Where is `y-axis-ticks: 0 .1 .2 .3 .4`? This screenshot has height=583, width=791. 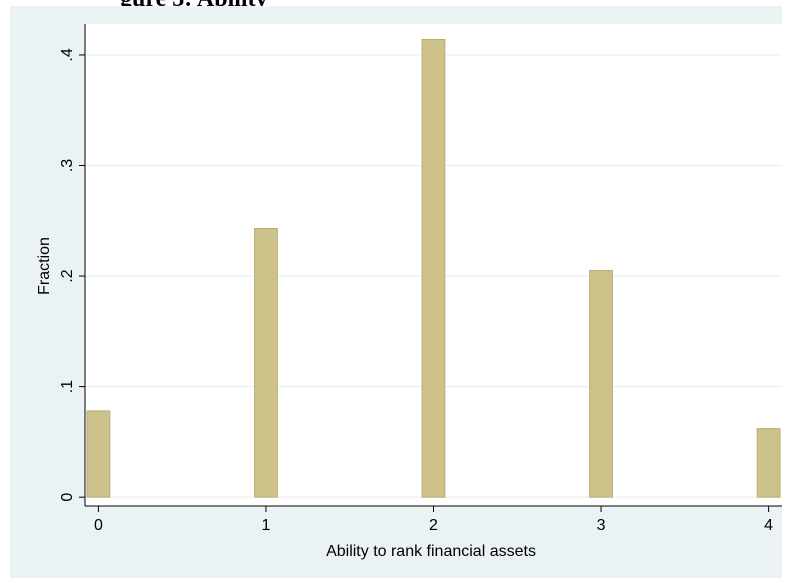 y-axis-ticks: 0 .1 .2 .3 .4 is located at coordinates (72, 275).